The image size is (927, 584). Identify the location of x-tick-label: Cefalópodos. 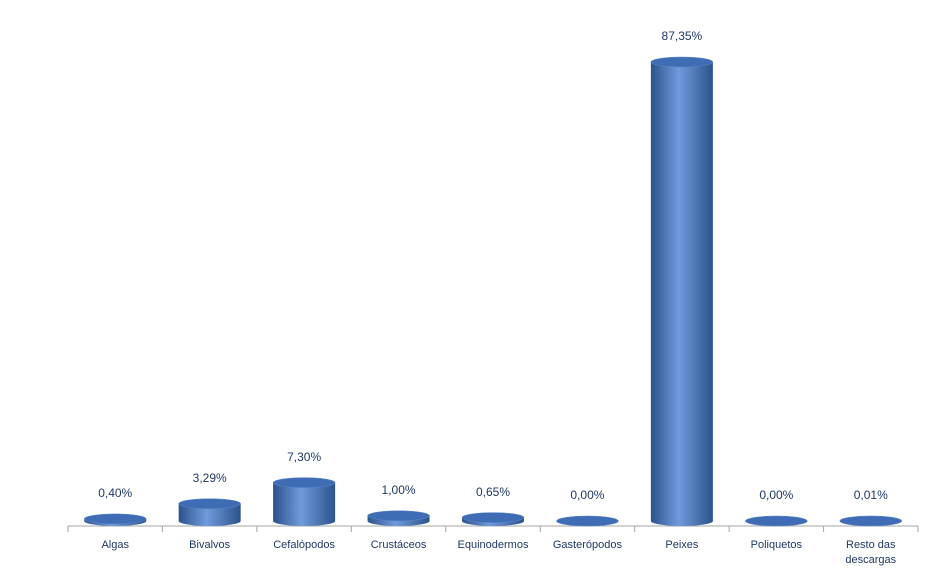
(304, 545).